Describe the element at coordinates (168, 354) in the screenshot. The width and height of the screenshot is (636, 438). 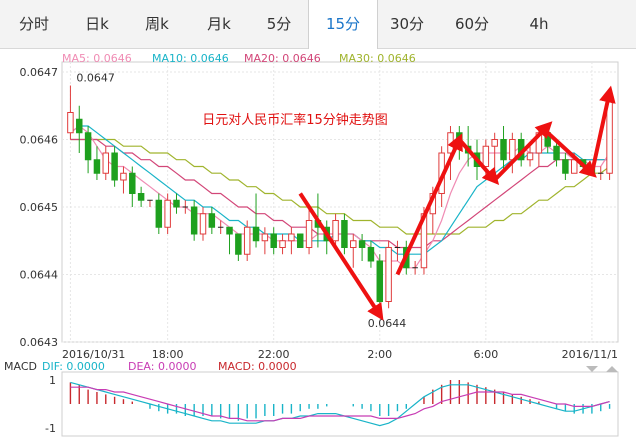
I see `x-tick-label: 18:00` at that location.